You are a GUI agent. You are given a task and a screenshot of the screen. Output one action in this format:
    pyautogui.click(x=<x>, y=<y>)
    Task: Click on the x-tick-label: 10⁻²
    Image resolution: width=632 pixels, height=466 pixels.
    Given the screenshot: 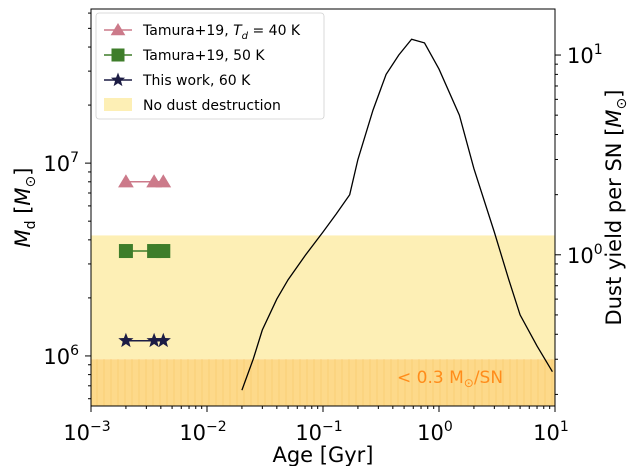 What is the action you would take?
    pyautogui.click(x=202, y=432)
    